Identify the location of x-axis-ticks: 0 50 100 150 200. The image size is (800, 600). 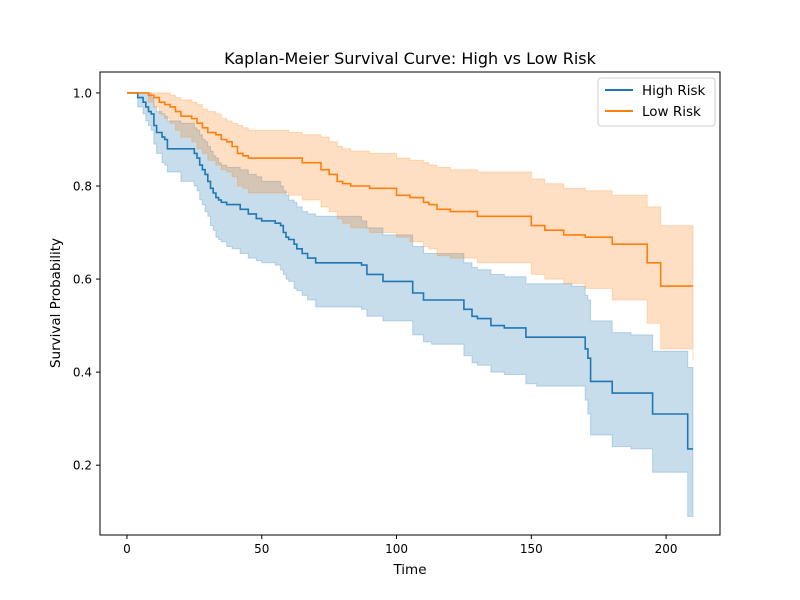
(400, 545).